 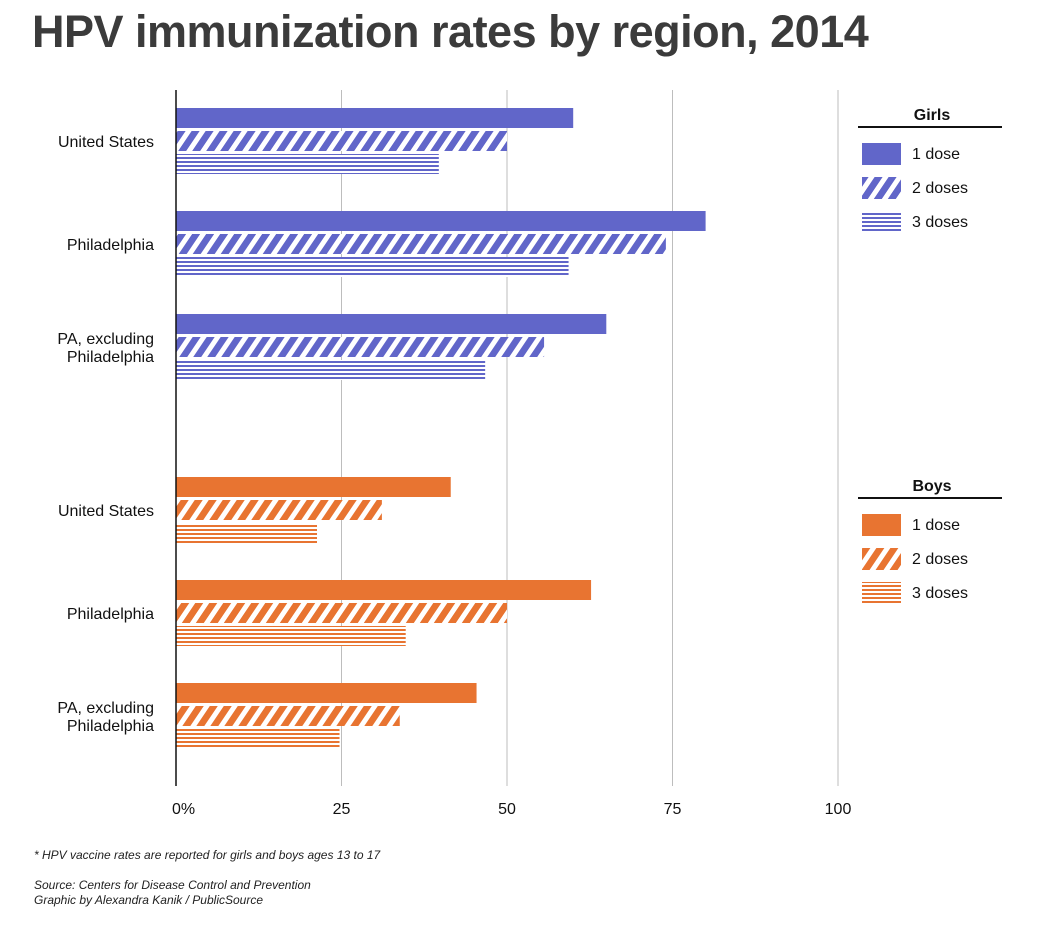 I want to click on bar-girls-0-3-doses, so click(x=307, y=164).